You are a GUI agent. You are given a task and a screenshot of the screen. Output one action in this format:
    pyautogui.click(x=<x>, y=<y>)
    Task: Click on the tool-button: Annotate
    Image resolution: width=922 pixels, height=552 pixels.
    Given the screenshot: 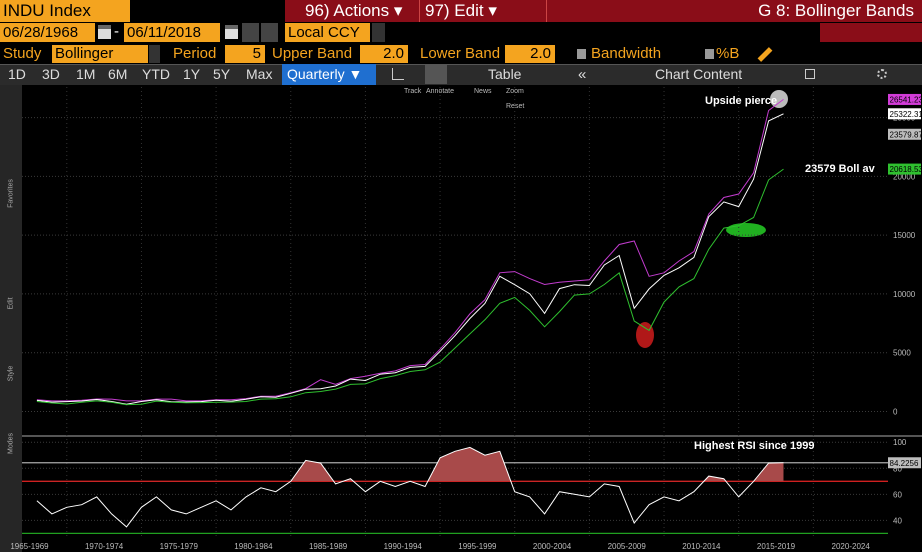 What is the action you would take?
    pyautogui.click(x=440, y=91)
    